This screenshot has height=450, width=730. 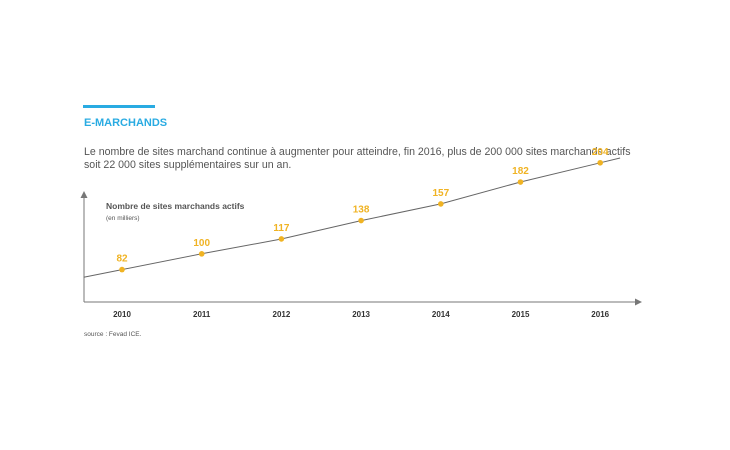 What do you see at coordinates (600, 152) in the screenshot?
I see `data-label-2016: 204` at bounding box center [600, 152].